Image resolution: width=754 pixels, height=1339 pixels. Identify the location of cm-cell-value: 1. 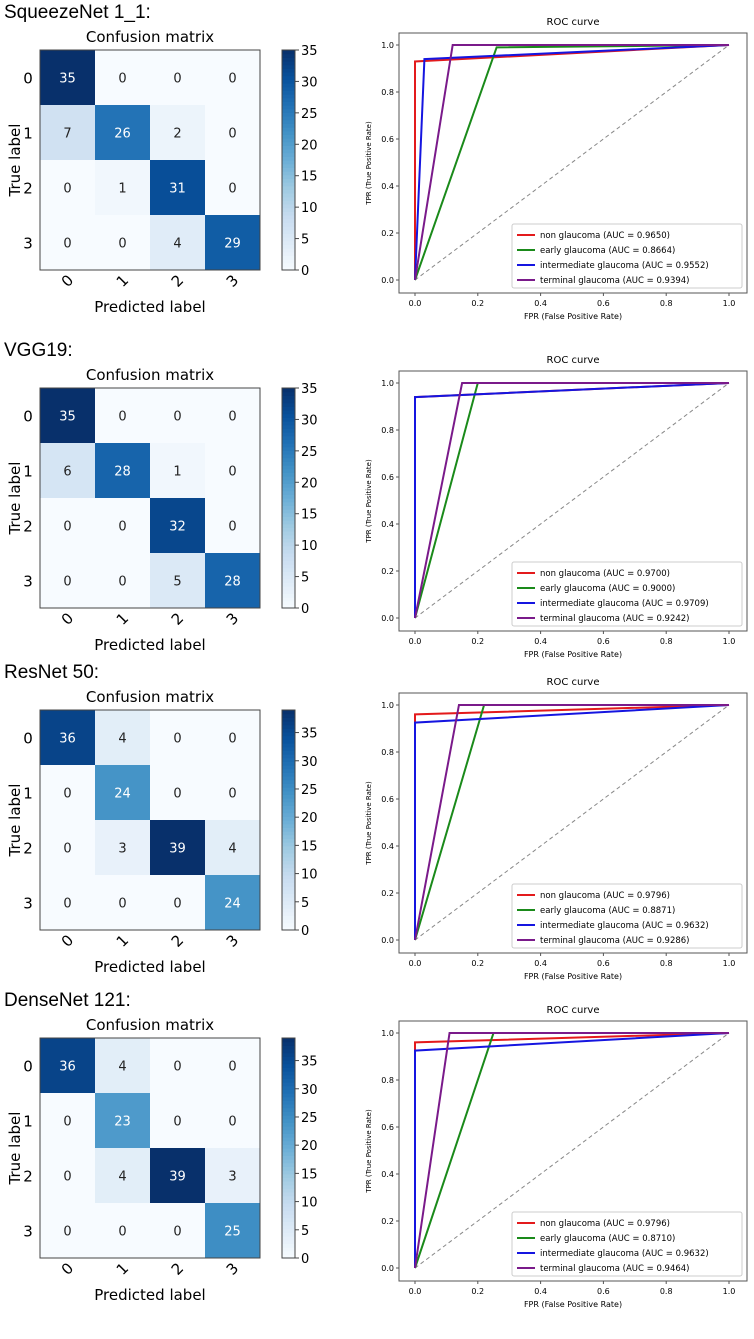
(177, 472).